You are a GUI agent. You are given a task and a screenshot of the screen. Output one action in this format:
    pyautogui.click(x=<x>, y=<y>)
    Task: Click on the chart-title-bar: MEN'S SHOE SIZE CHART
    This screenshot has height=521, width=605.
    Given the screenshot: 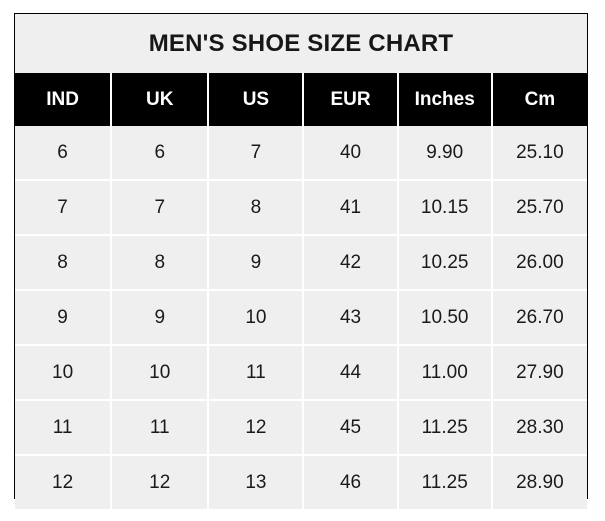 What is the action you would take?
    pyautogui.click(x=301, y=43)
    